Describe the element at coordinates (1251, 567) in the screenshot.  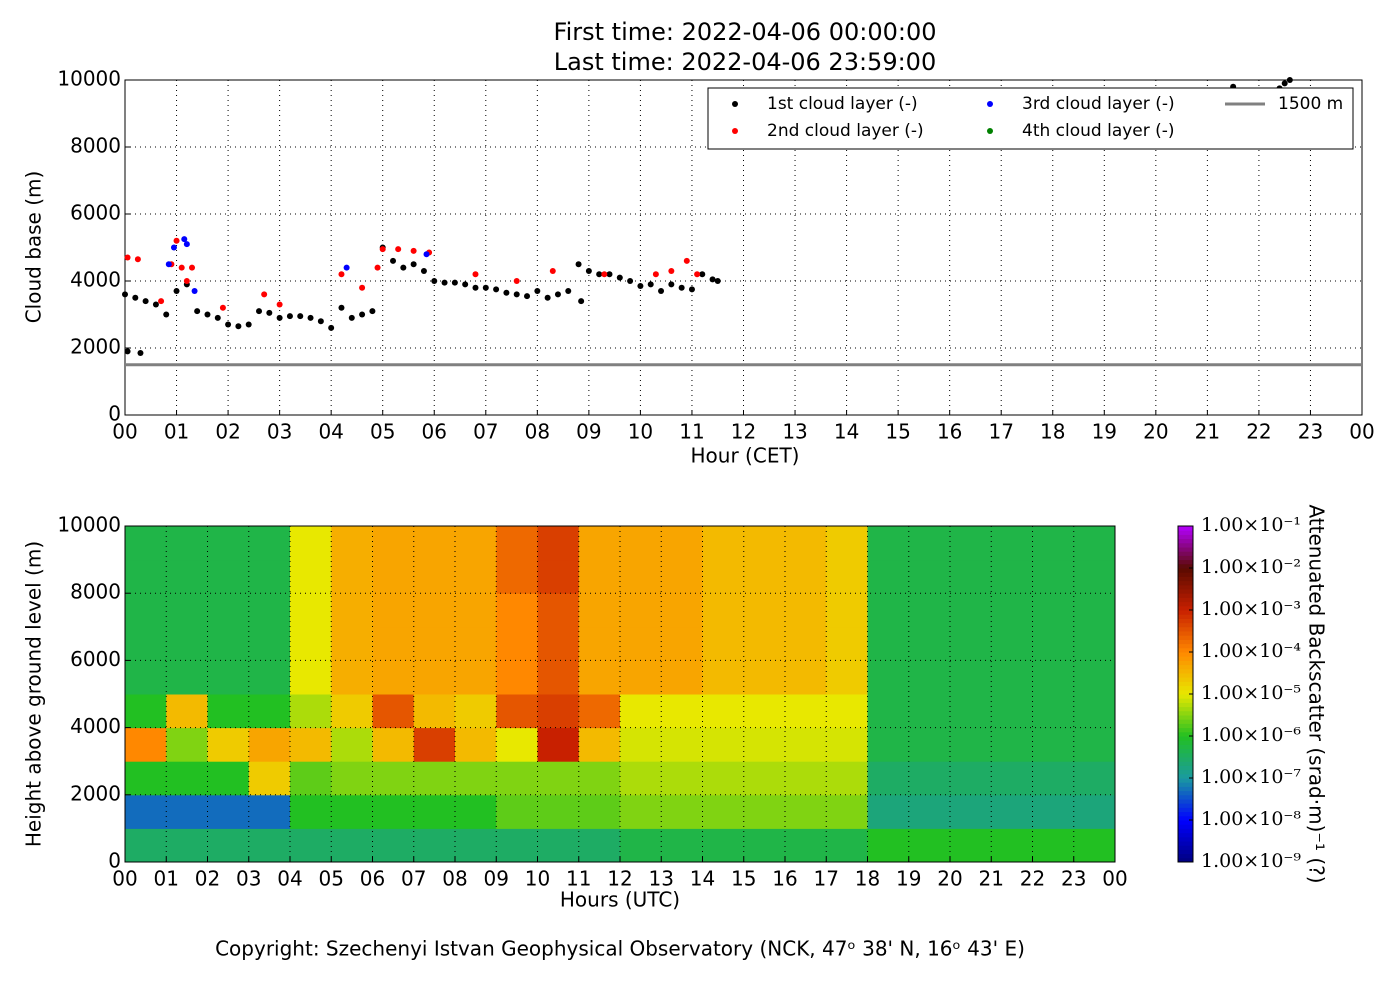
I see `colorbar-tick-label: 1.00×10⁻²` at that location.